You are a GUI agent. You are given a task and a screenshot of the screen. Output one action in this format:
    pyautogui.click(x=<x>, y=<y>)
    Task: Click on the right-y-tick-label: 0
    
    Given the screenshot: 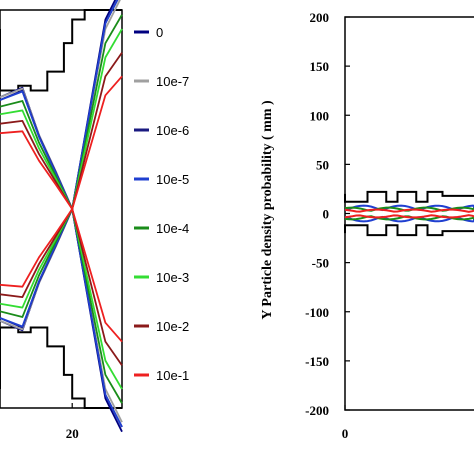 What is the action you would take?
    pyautogui.click(x=326, y=214)
    